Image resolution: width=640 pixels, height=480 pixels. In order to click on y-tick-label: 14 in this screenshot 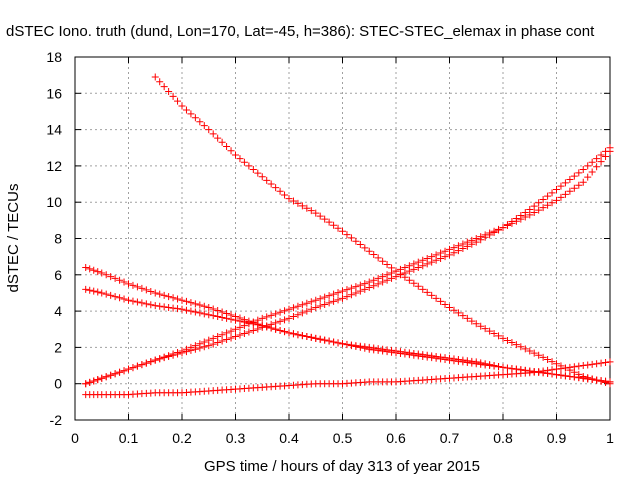, I will do `click(54, 130)`.